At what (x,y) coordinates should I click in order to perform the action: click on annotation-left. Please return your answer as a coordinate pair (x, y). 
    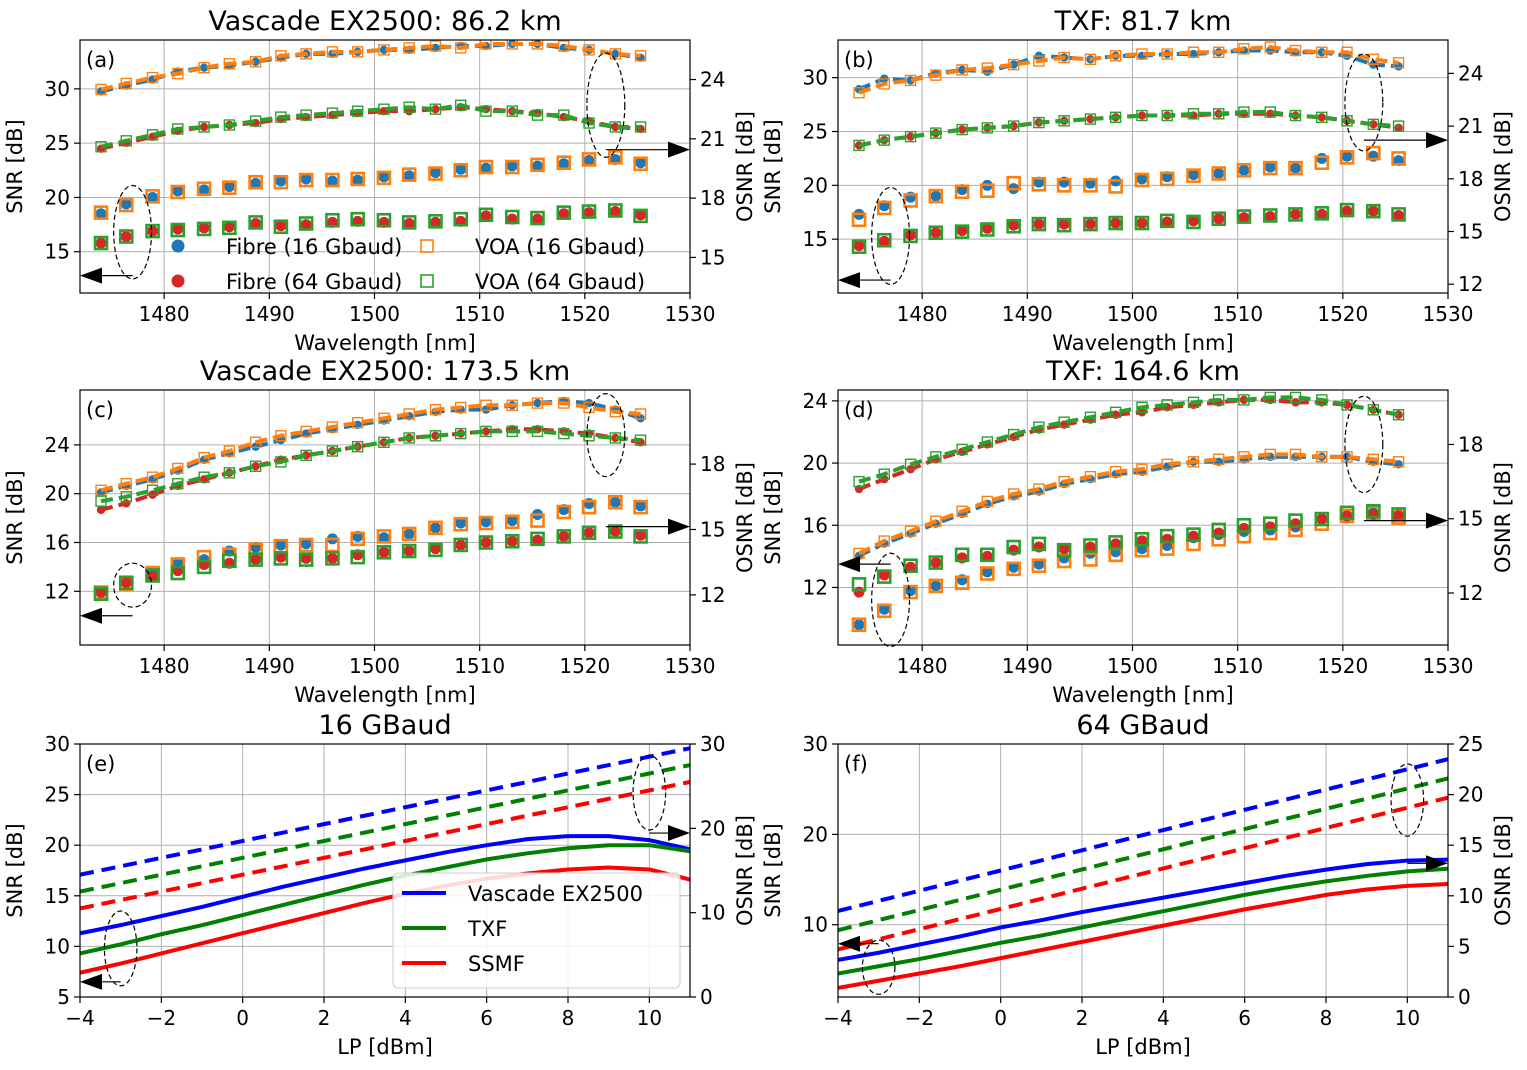
    Looking at the image, I should click on (874, 237).